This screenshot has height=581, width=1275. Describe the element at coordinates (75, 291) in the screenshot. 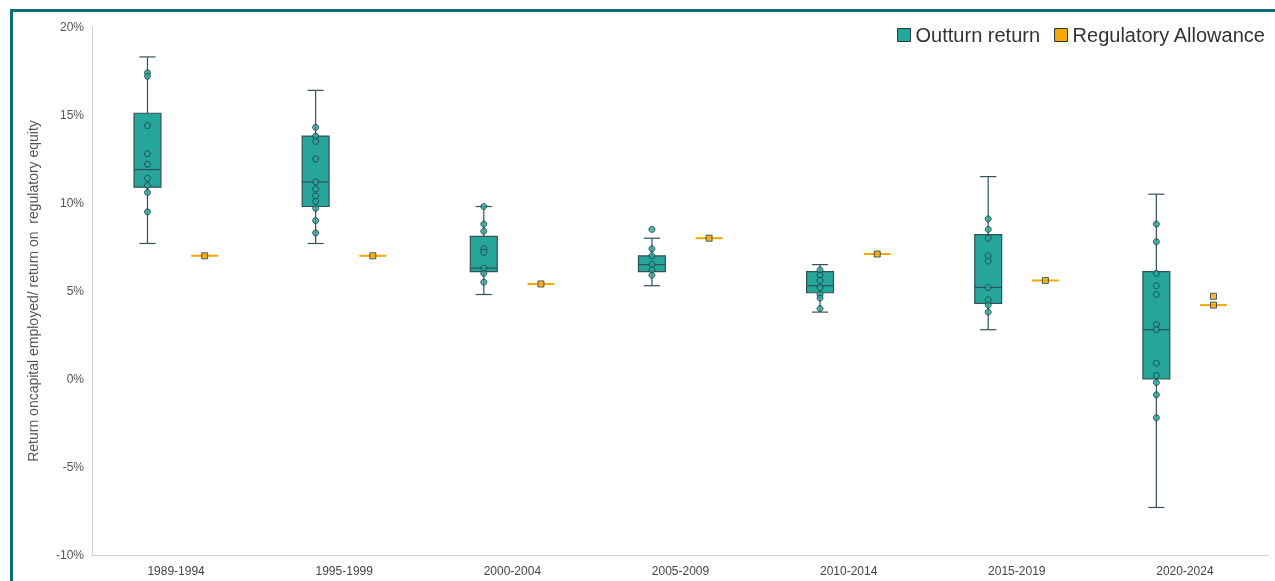

I see `y-tick-label: 5%` at that location.